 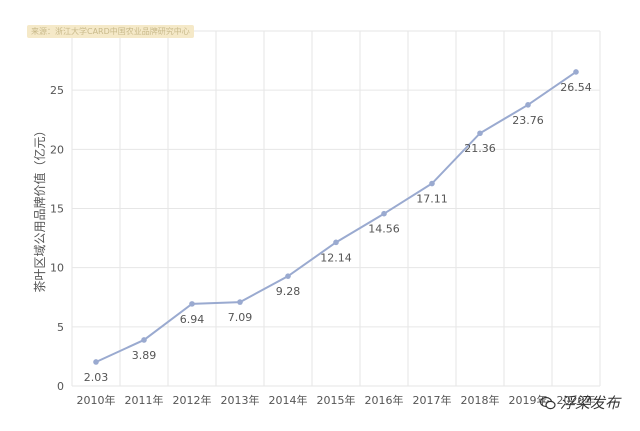 What do you see at coordinates (528, 120) in the screenshot?
I see `data-label: 23.76` at bounding box center [528, 120].